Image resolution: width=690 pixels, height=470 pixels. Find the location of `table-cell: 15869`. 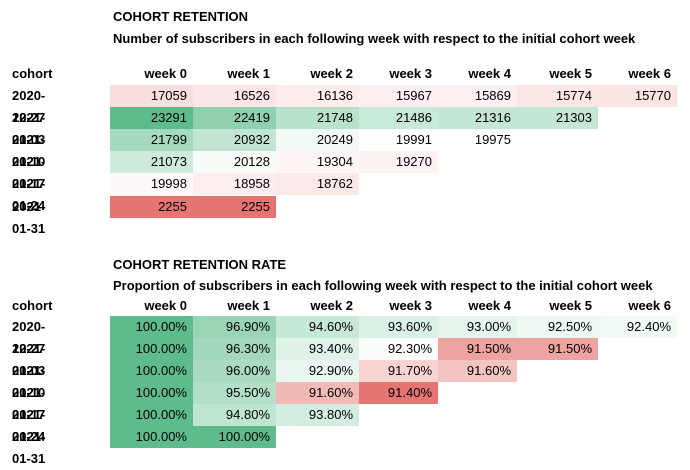

table-cell: 15869 is located at coordinates (477, 96).